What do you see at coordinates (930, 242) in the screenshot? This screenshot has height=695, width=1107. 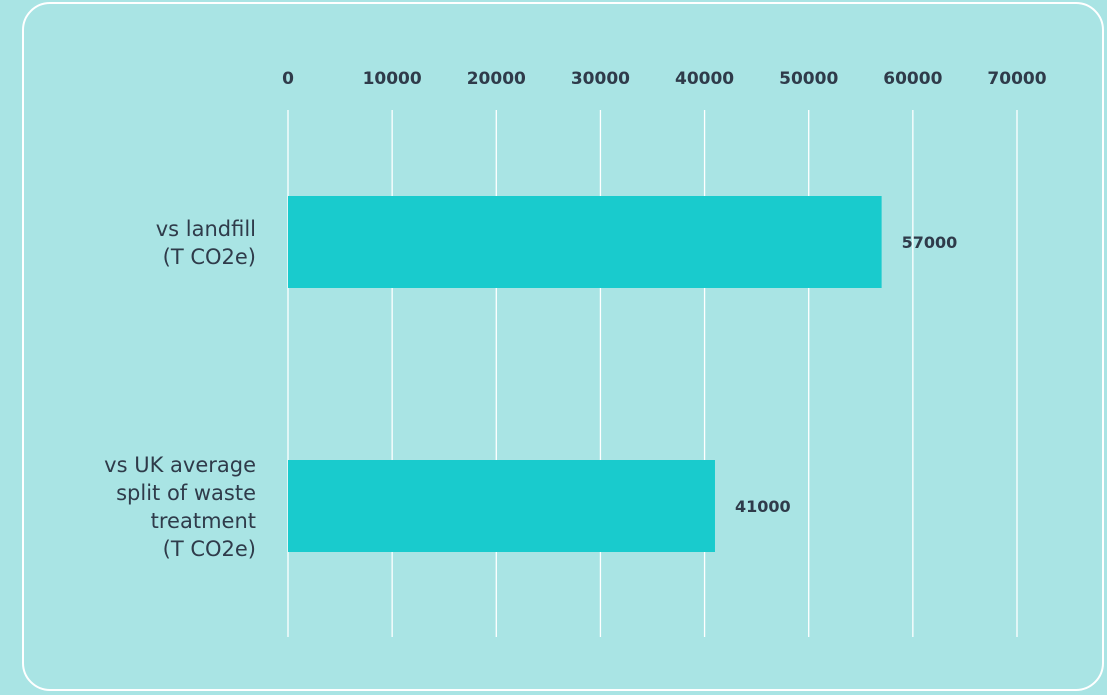 I see `bar-value-label: 57000` at bounding box center [930, 242].